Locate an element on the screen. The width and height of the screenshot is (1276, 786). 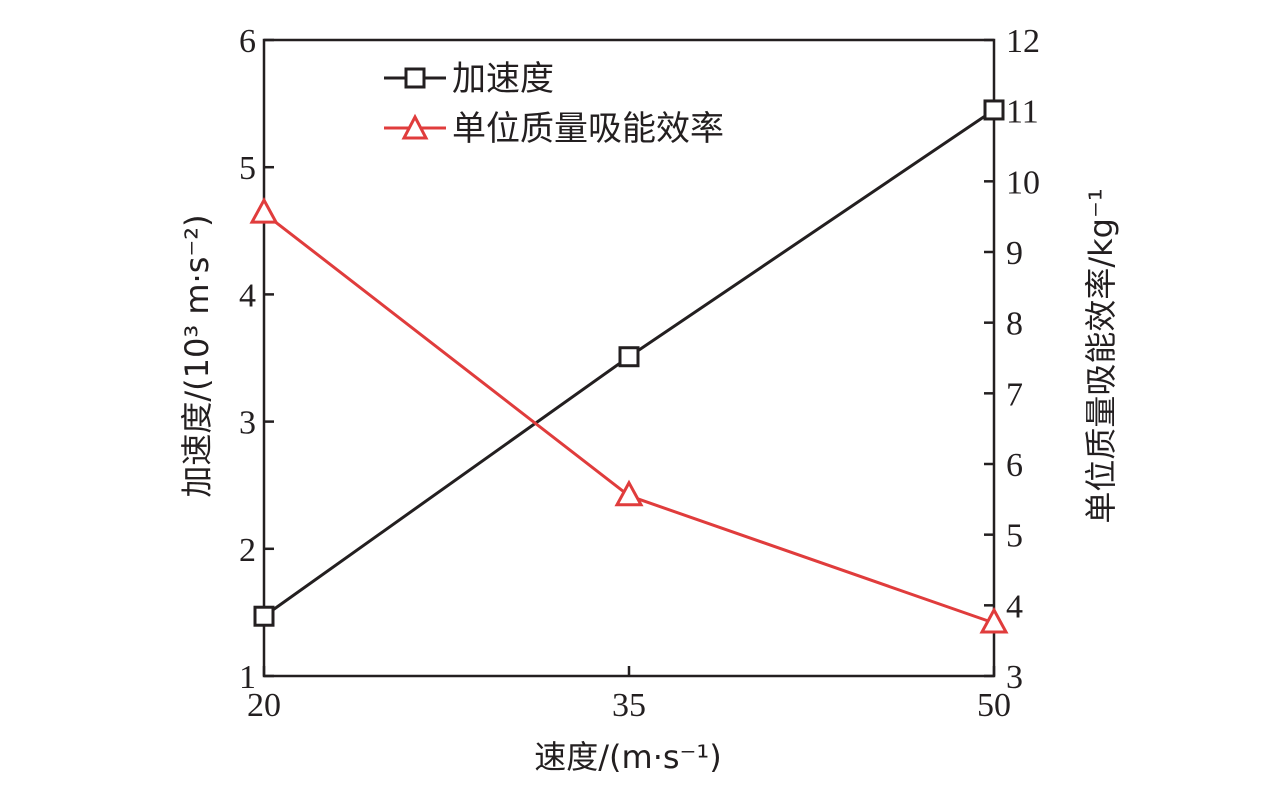
y-tick-label: 3 is located at coordinates (247, 423).